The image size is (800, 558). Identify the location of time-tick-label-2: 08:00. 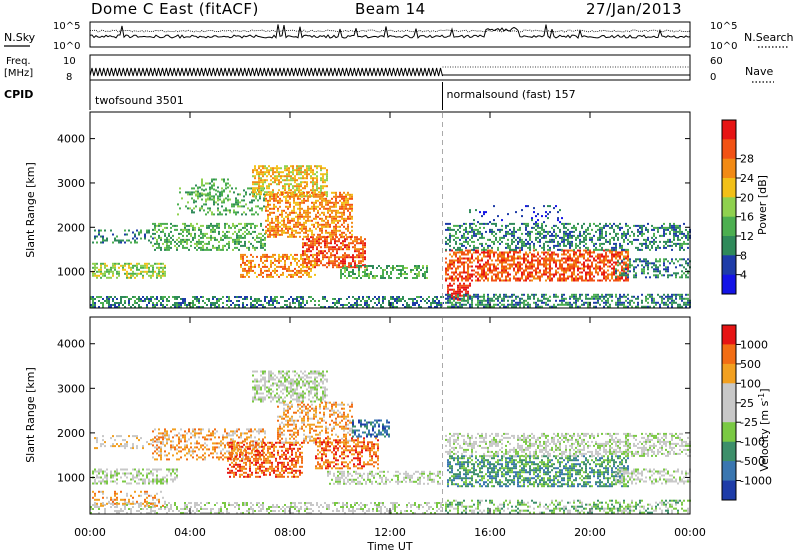
(290, 532).